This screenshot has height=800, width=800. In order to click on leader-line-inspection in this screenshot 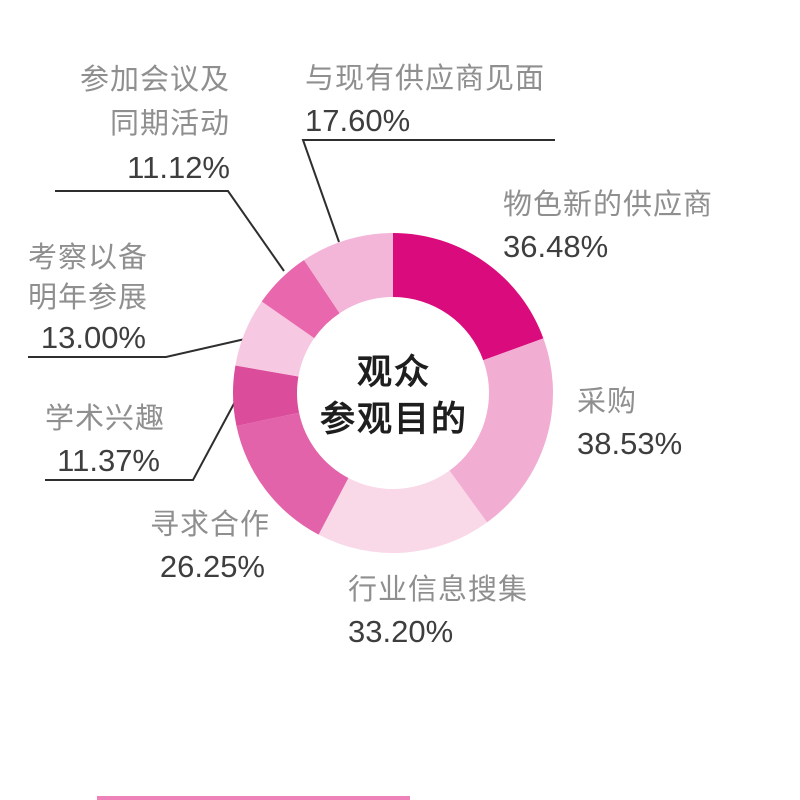, I will do `click(137, 348)`.